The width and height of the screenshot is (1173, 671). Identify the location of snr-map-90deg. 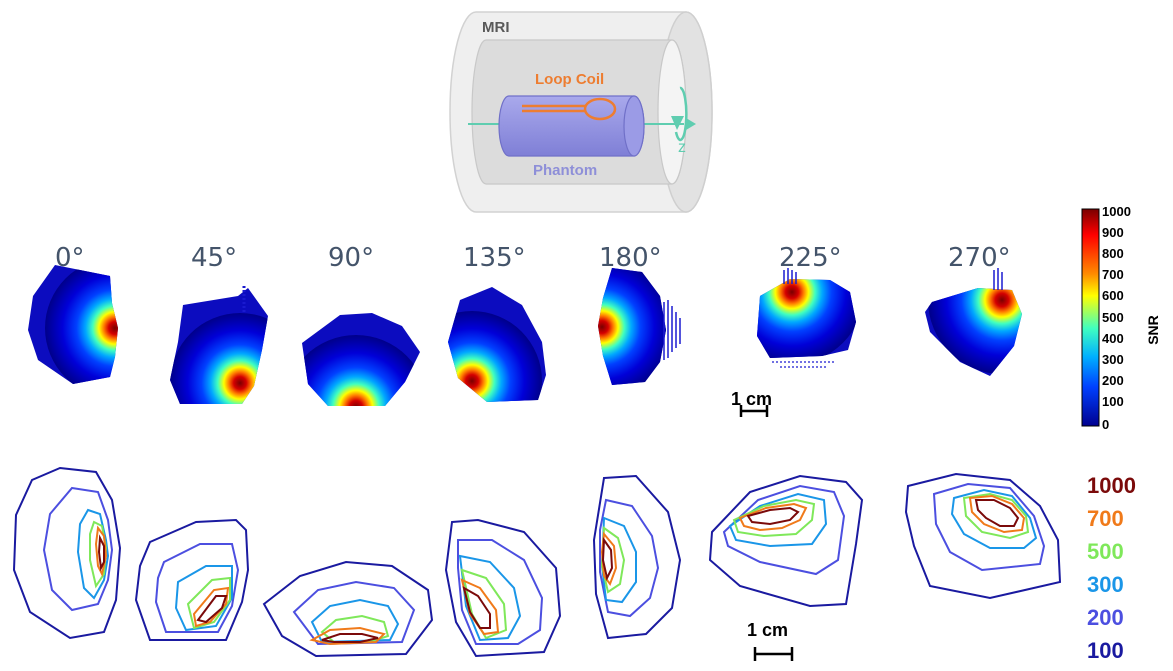
(361, 359).